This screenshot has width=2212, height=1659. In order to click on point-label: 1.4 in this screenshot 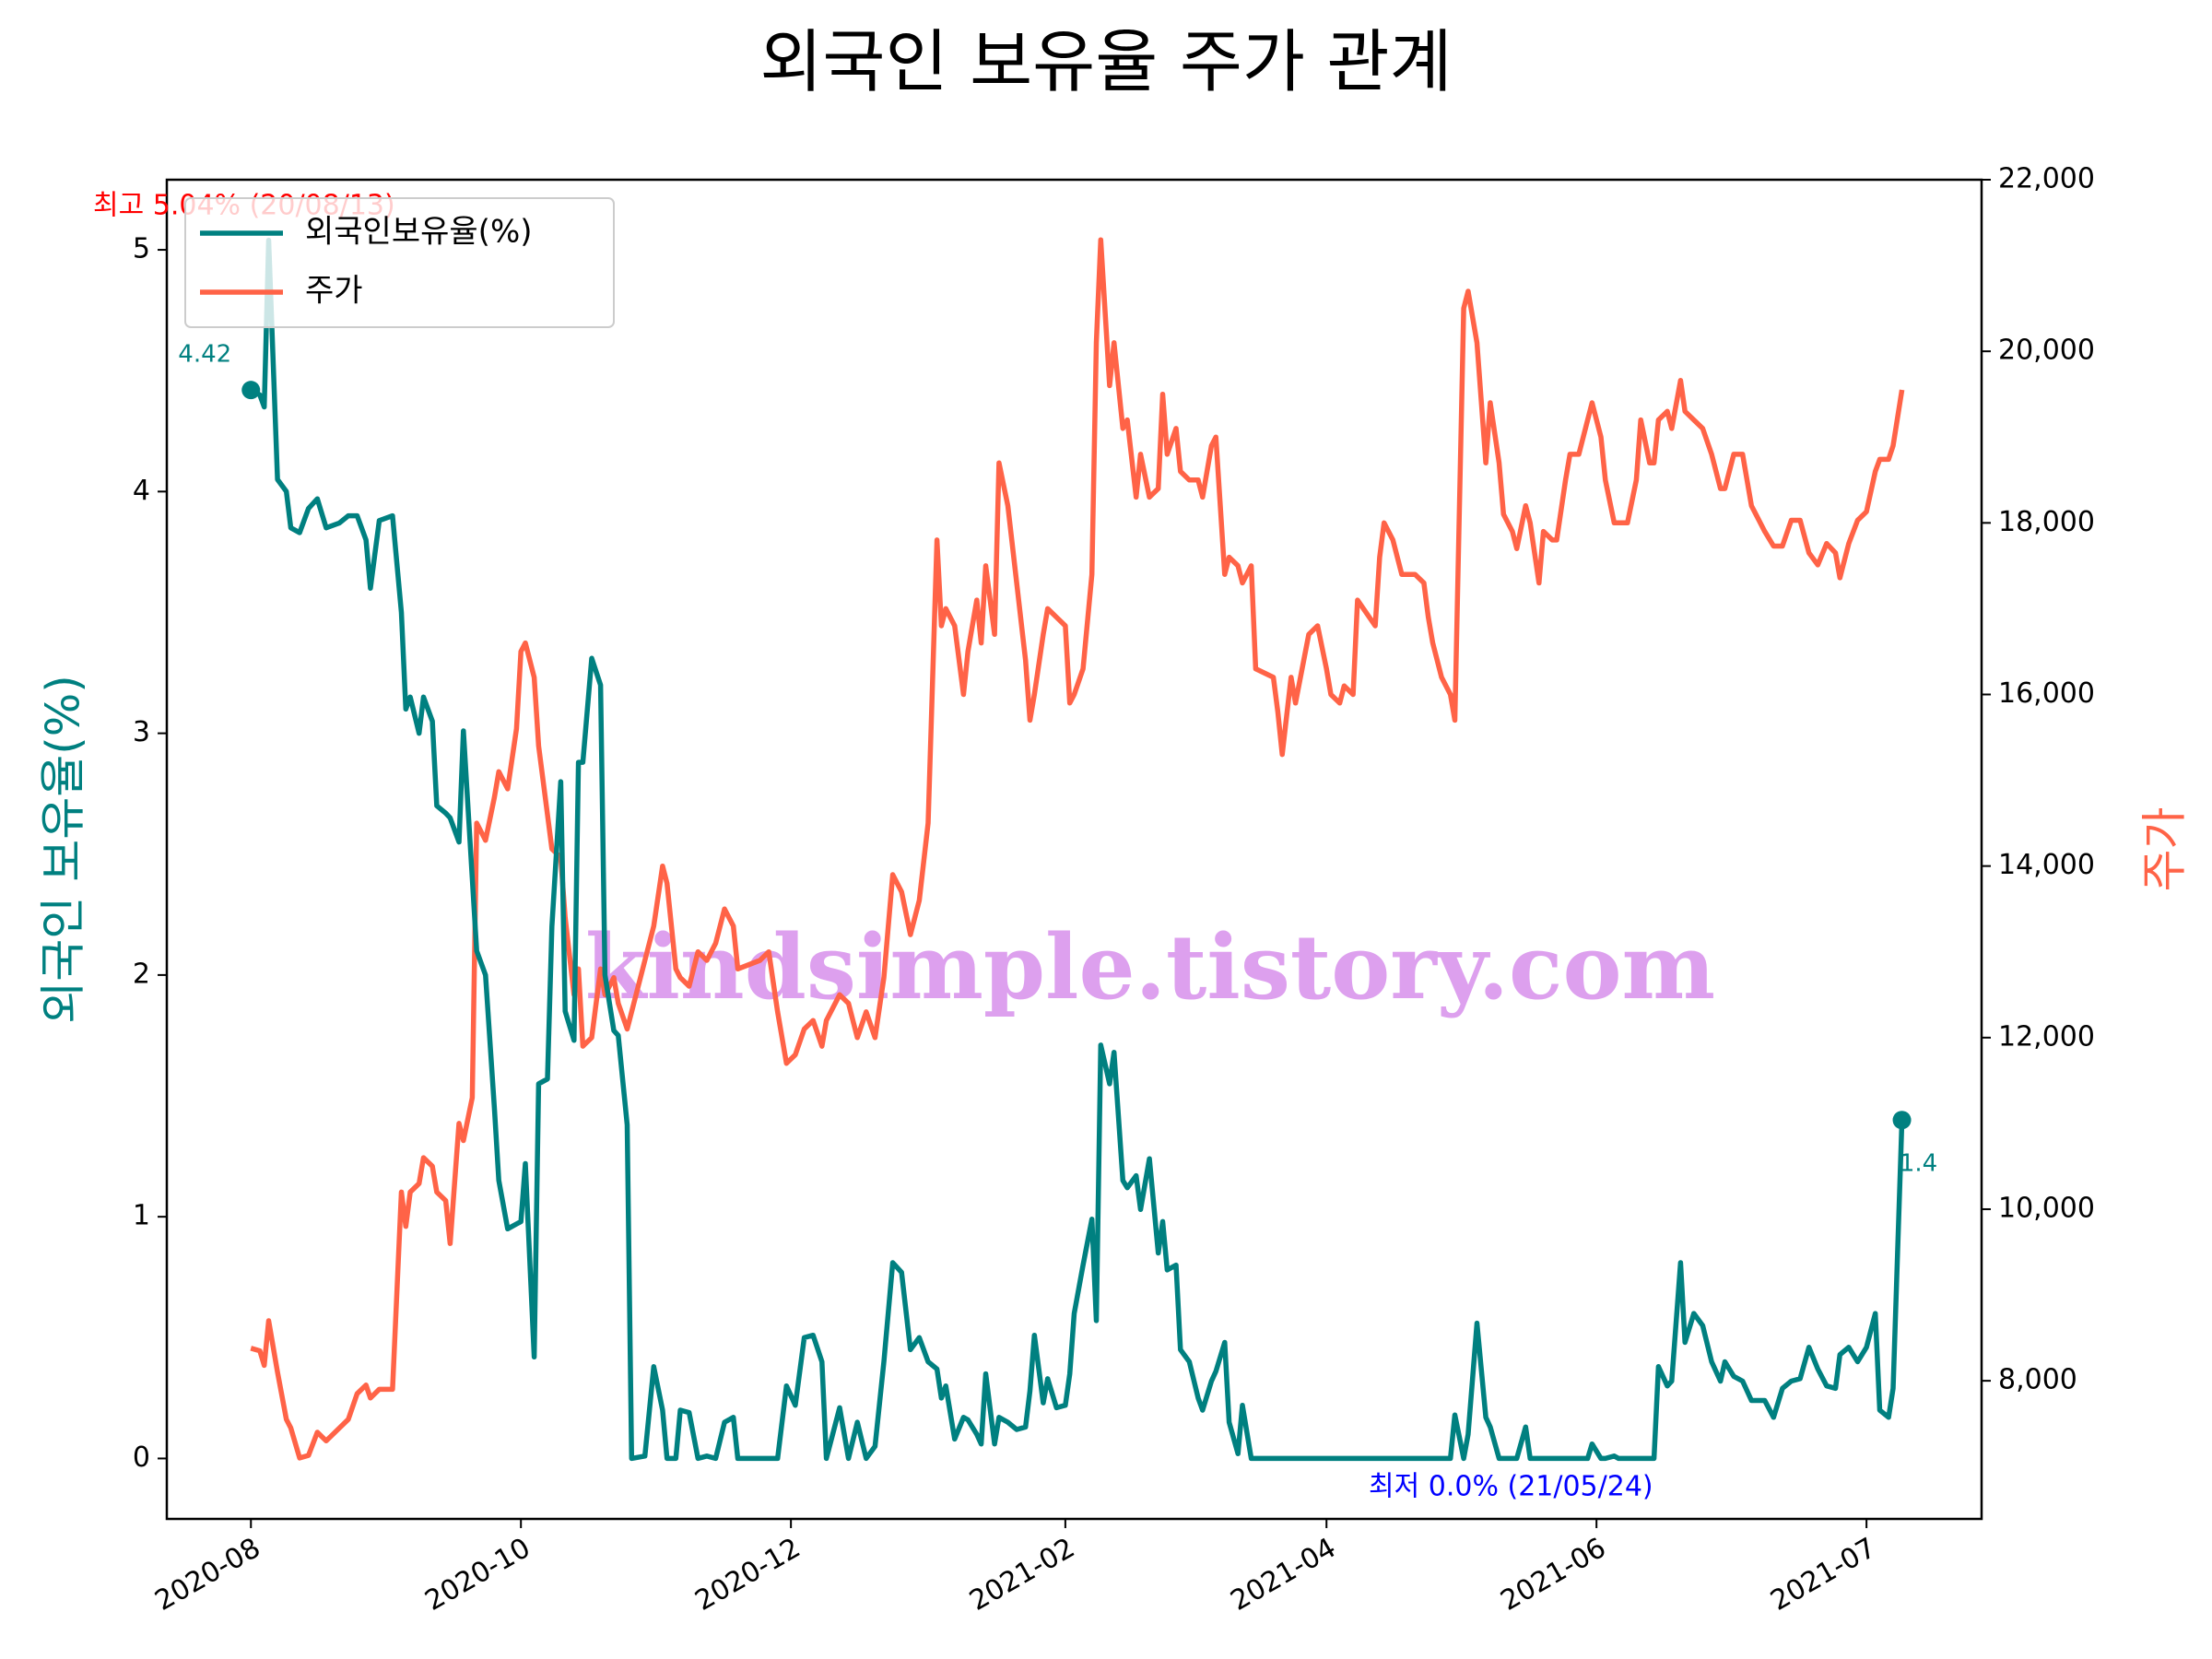, I will do `click(1918, 1164)`.